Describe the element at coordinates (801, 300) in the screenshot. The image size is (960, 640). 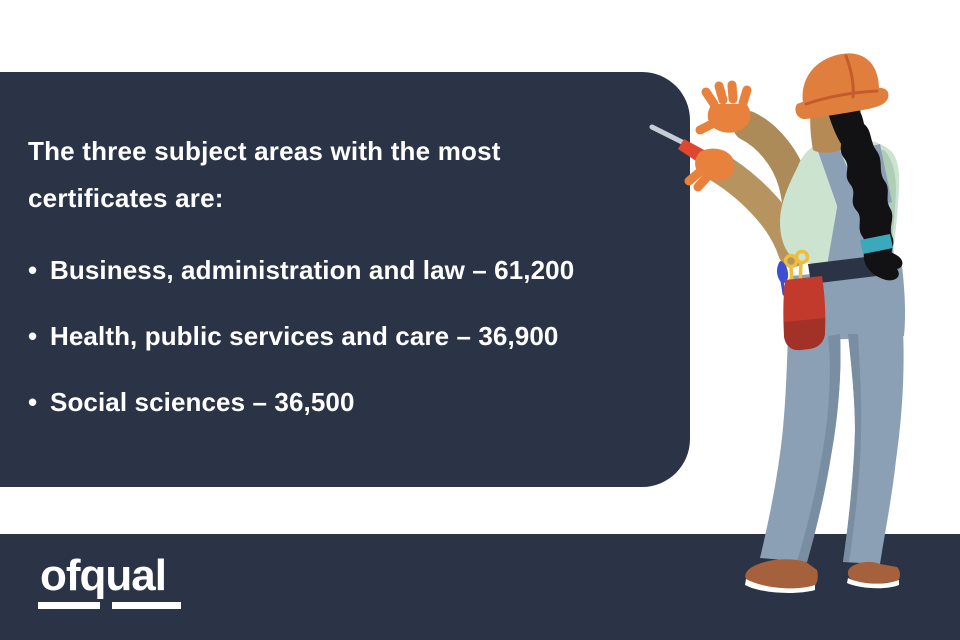
I see `tool-pouch` at that location.